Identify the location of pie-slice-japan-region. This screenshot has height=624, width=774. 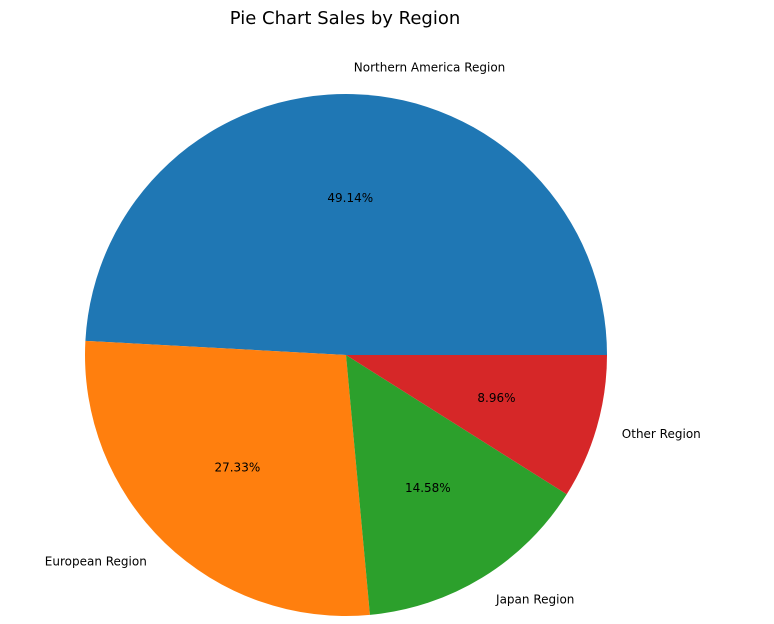
(456, 485).